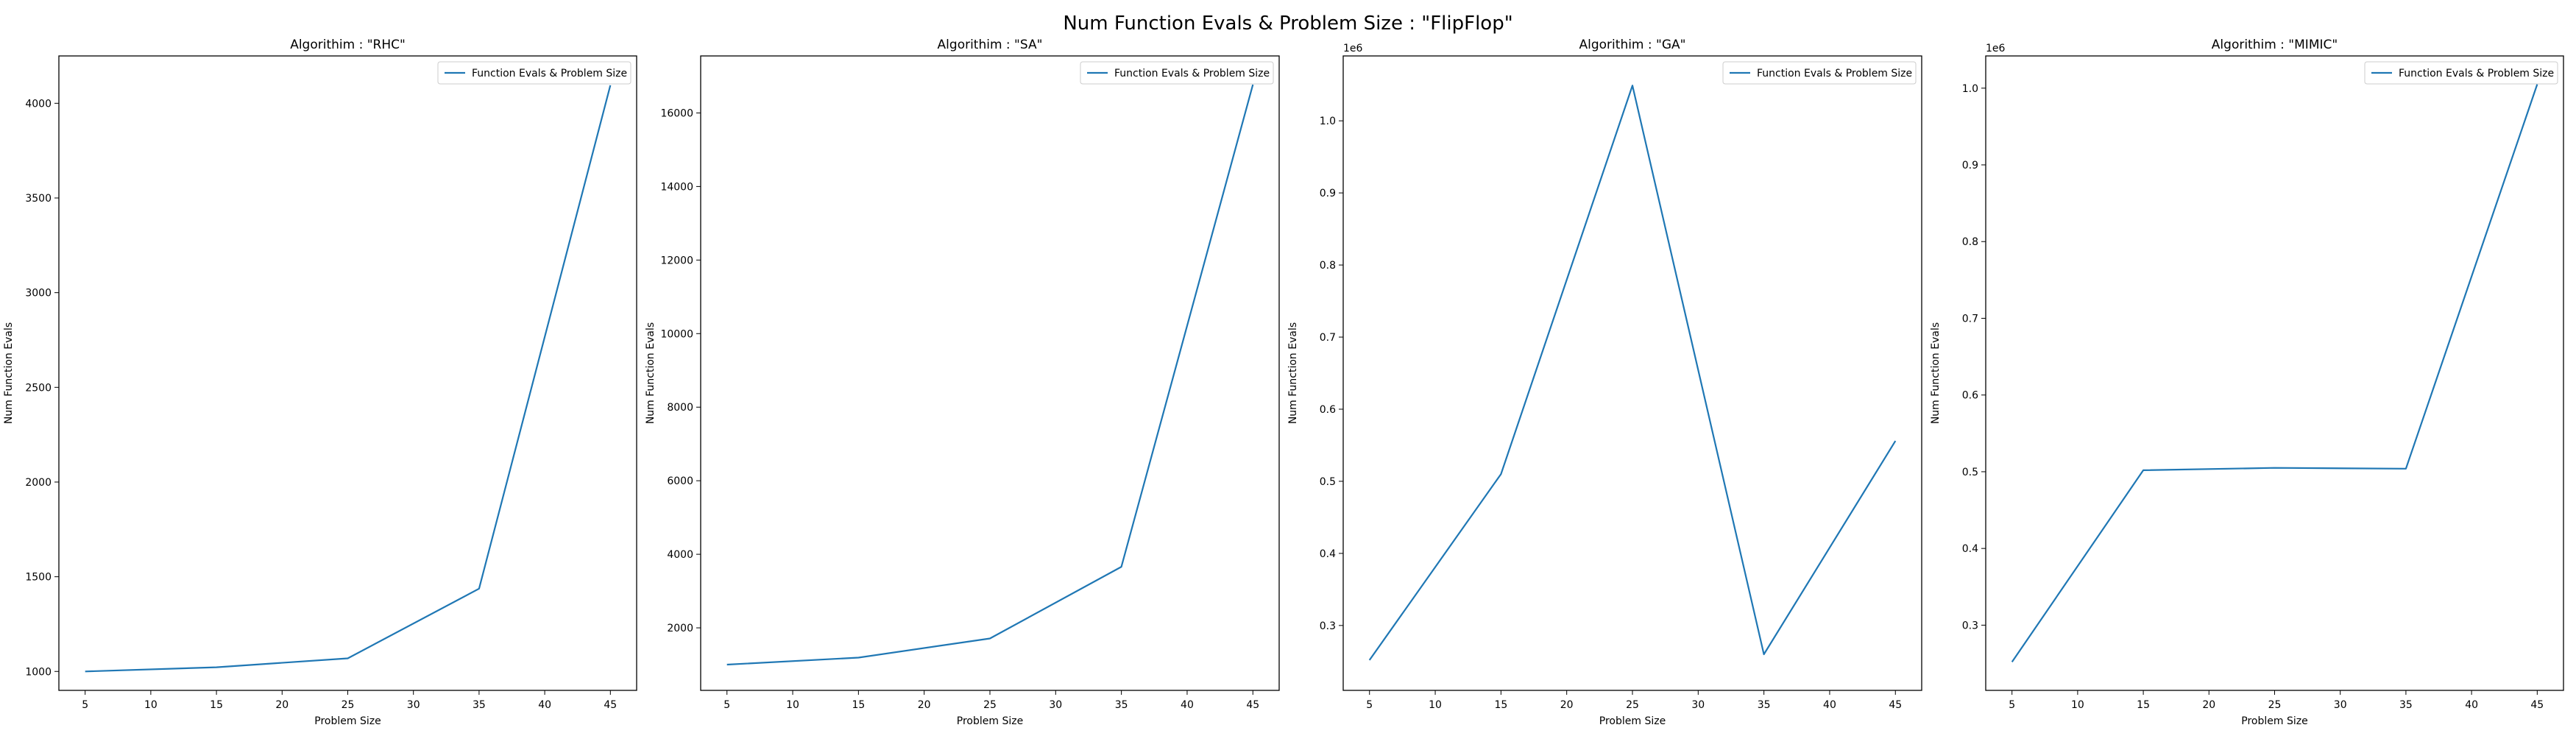 Image resolution: width=2576 pixels, height=736 pixels. Describe the element at coordinates (676, 113) in the screenshot. I see `y-tick-label: 16000` at that location.